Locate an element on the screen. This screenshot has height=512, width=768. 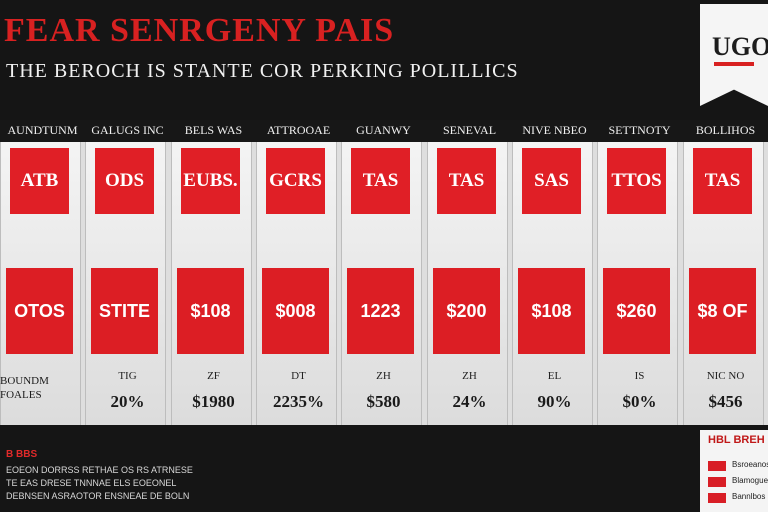
legend-item: Bsroeanos is located at coordinates (738, 466).